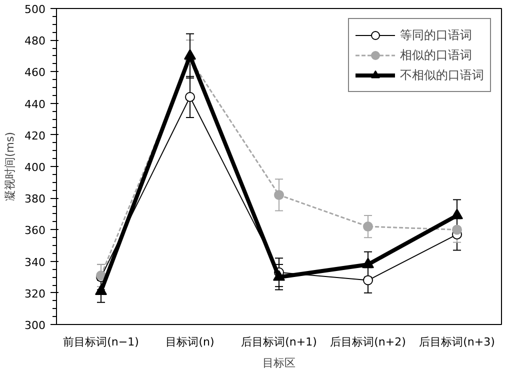  Describe the element at coordinates (279, 342) in the screenshot. I see `x-tick-label: 后目标词(n+1)` at that location.